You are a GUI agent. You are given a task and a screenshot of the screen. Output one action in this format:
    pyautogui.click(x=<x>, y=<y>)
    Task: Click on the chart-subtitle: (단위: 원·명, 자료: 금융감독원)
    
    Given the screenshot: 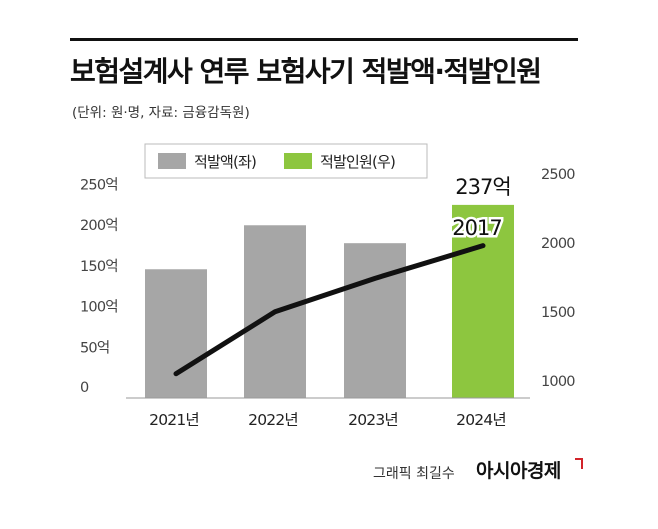 What is the action you would take?
    pyautogui.click(x=161, y=113)
    